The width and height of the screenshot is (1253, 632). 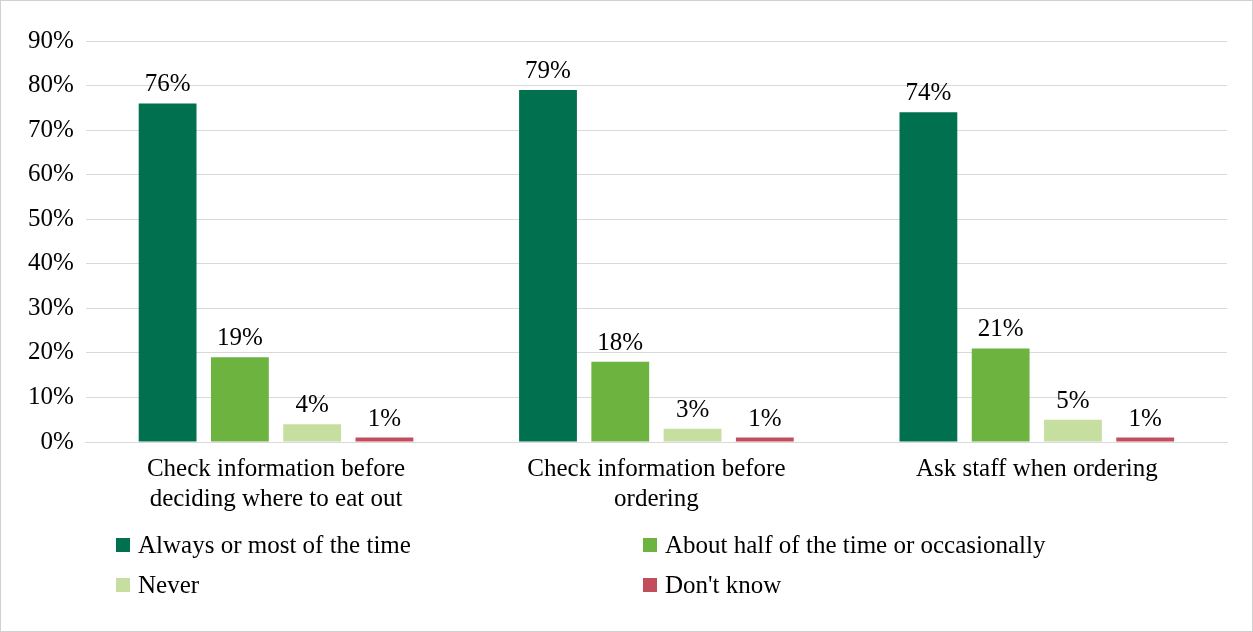 What do you see at coordinates (51, 128) in the screenshot?
I see `y-tick-label: 70%` at bounding box center [51, 128].